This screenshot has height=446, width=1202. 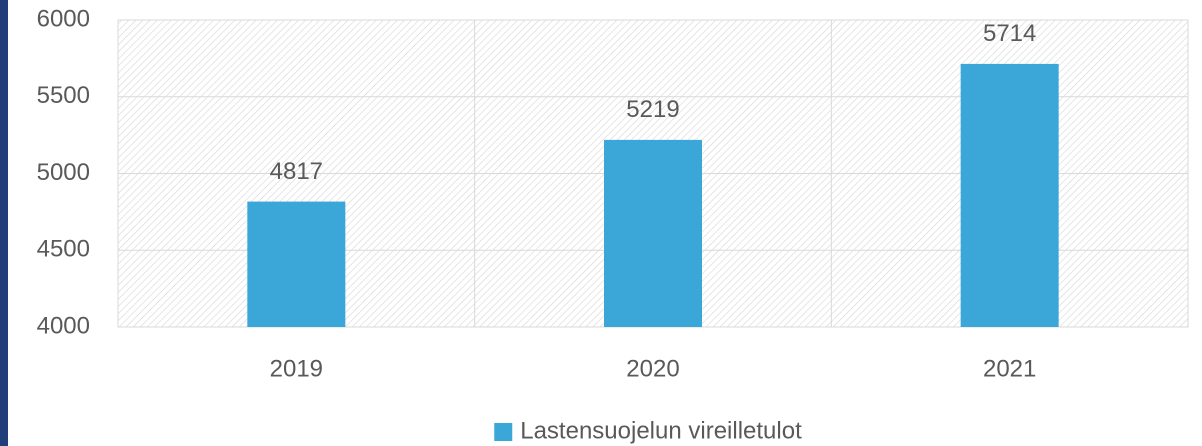 What do you see at coordinates (63, 95) in the screenshot?
I see `y-tick-label: 5500` at bounding box center [63, 95].